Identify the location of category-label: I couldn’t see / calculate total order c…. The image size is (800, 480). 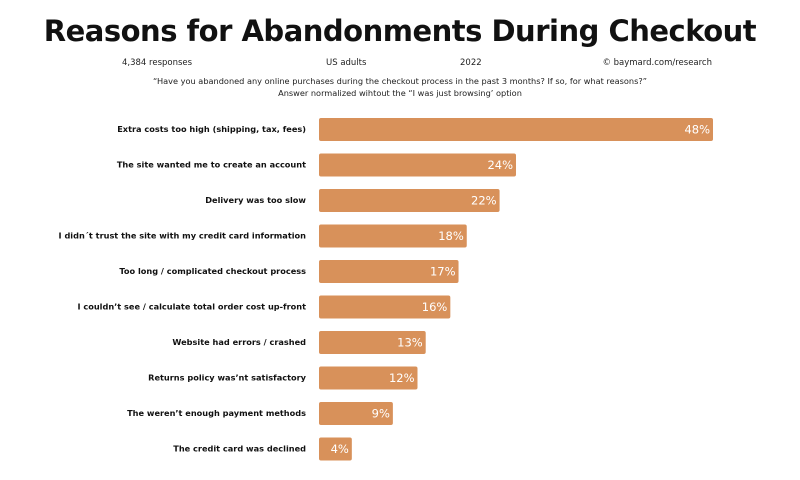
(191, 307).